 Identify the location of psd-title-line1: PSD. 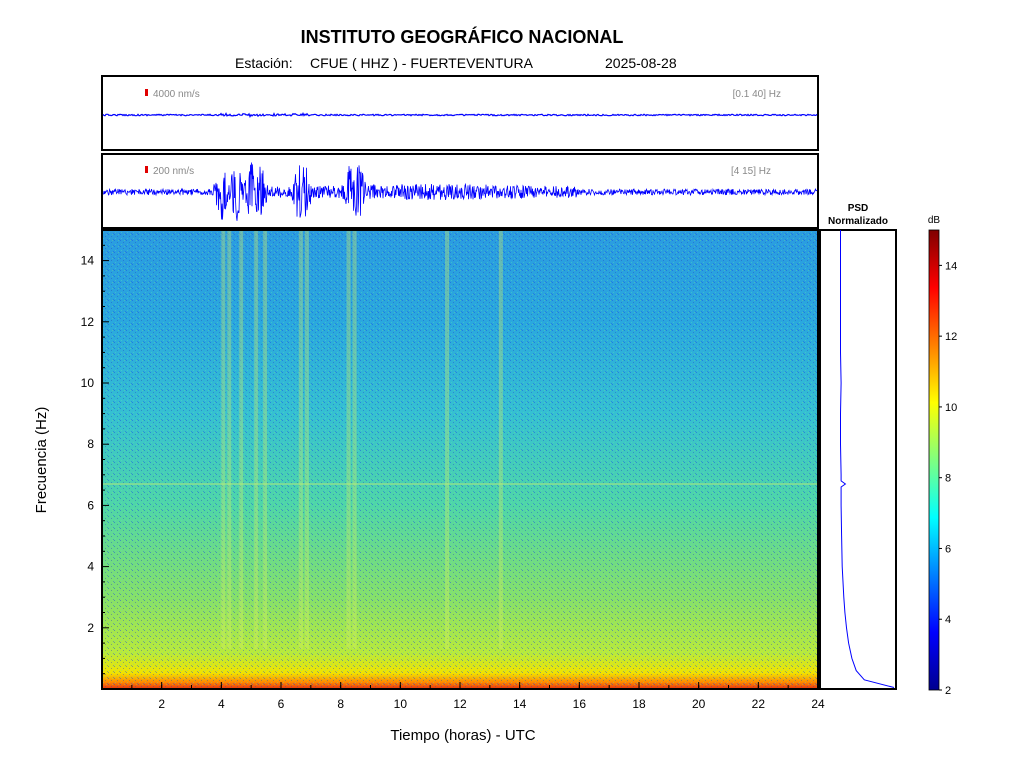
(858, 208).